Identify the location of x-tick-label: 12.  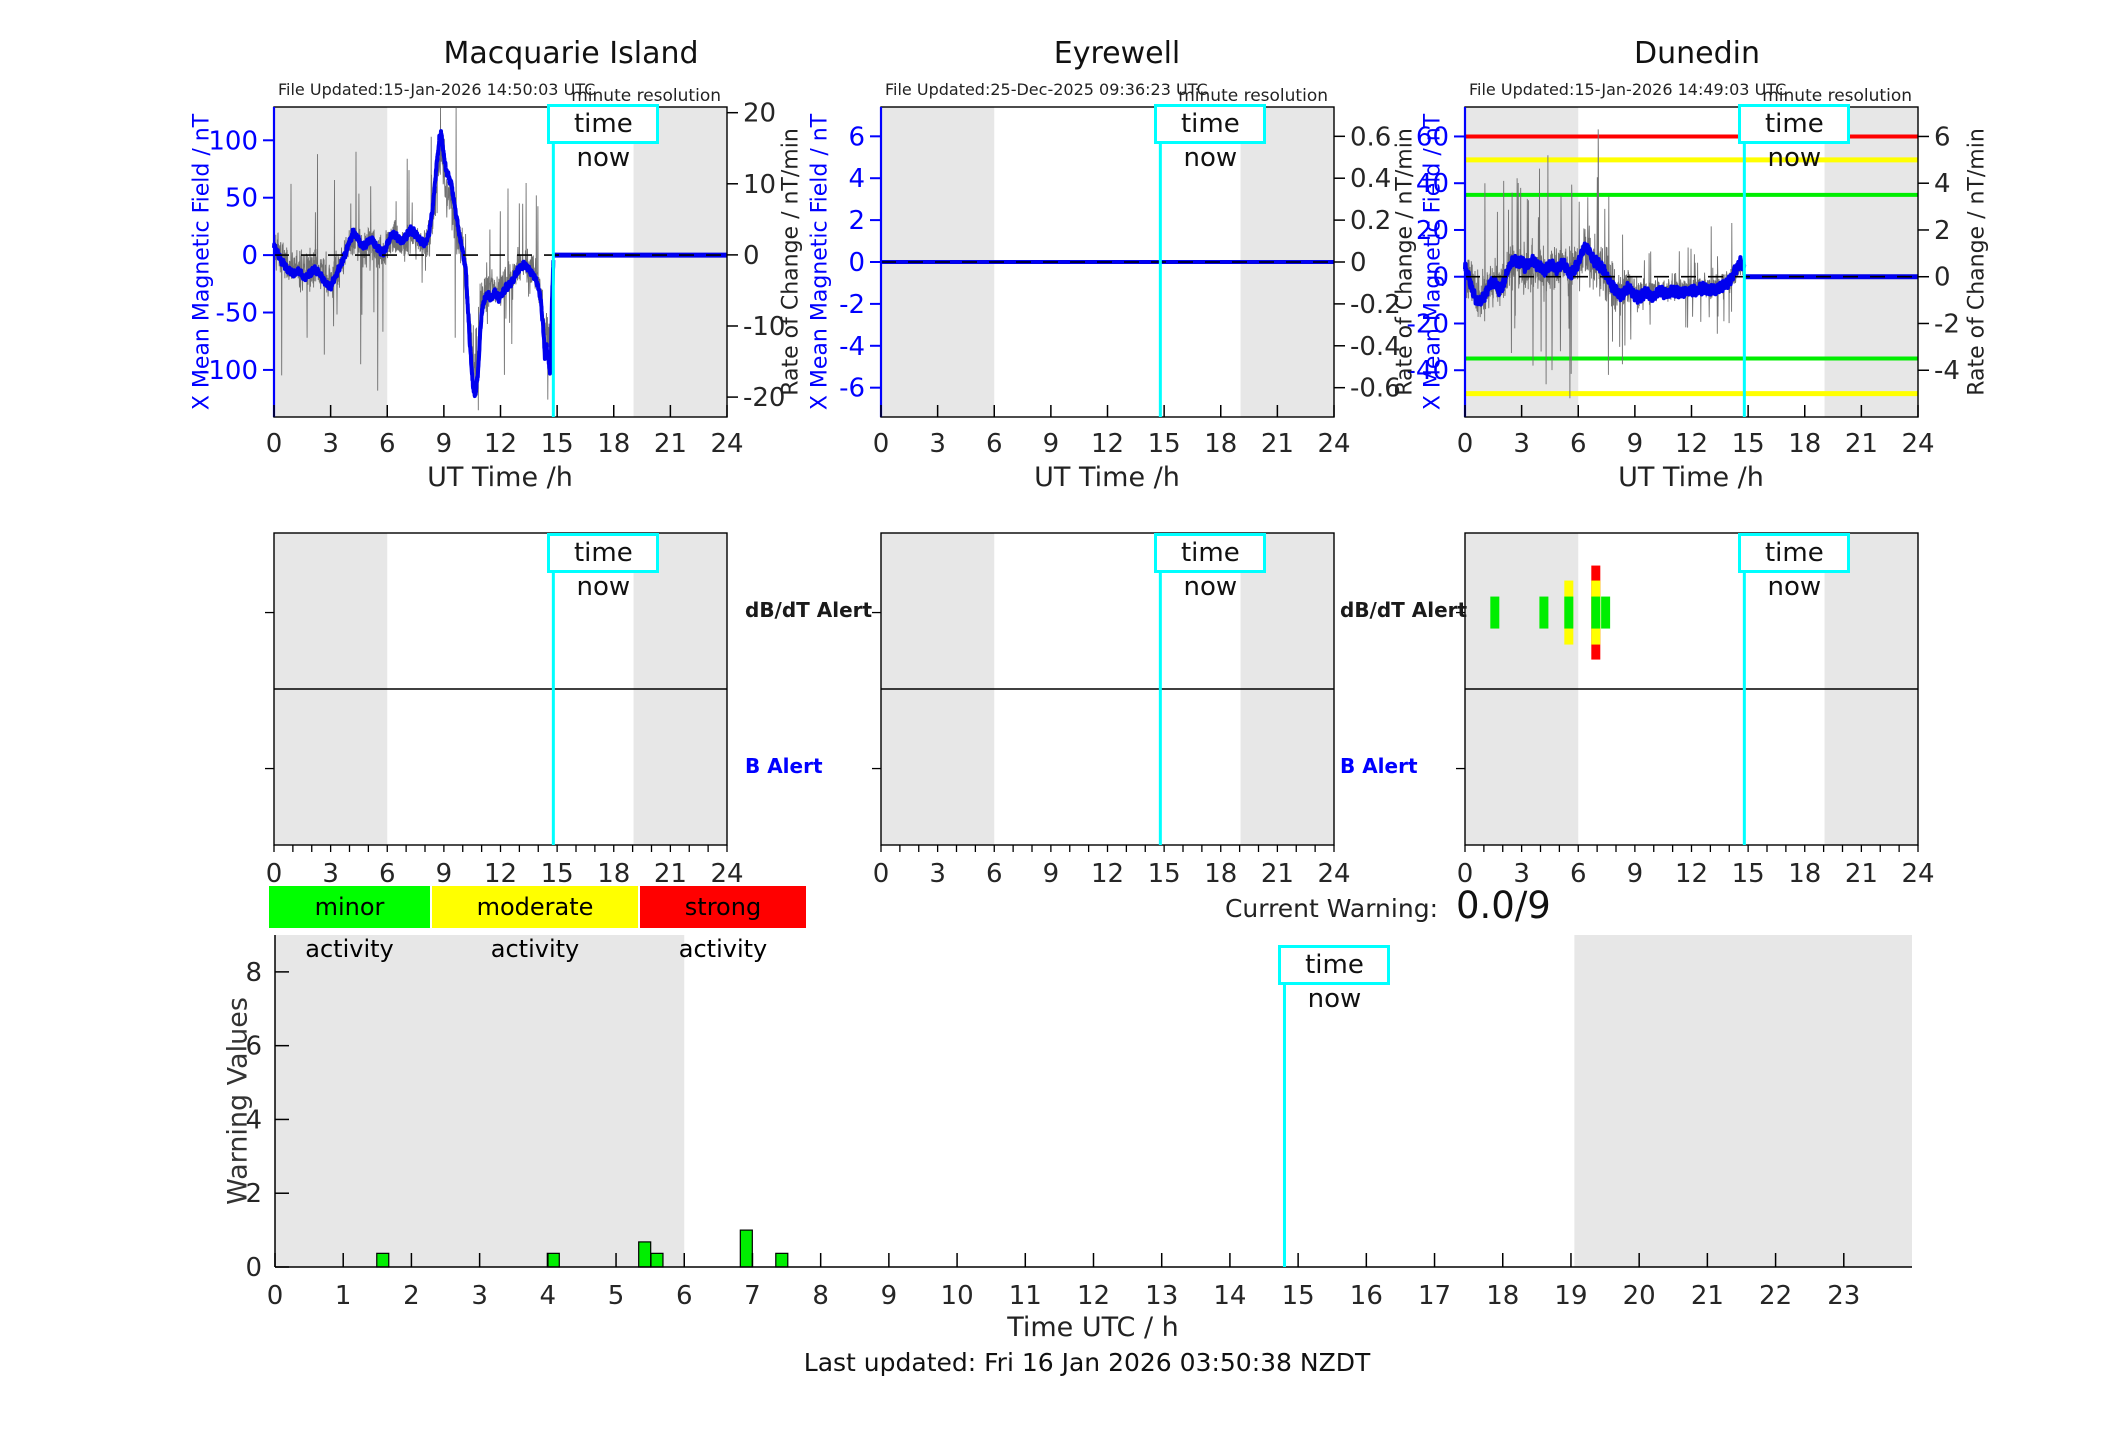
(1691, 444).